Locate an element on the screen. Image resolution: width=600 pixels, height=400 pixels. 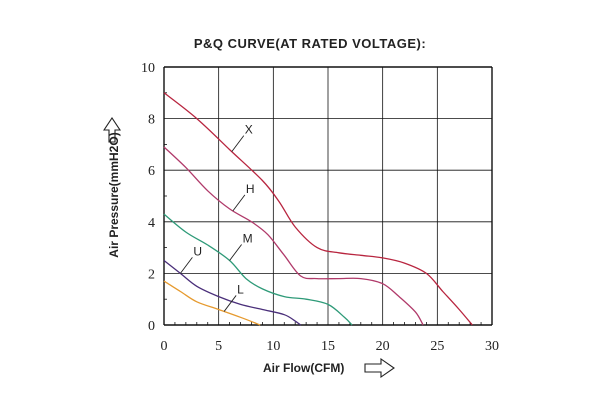
callout-line-m is located at coordinates (235, 252).